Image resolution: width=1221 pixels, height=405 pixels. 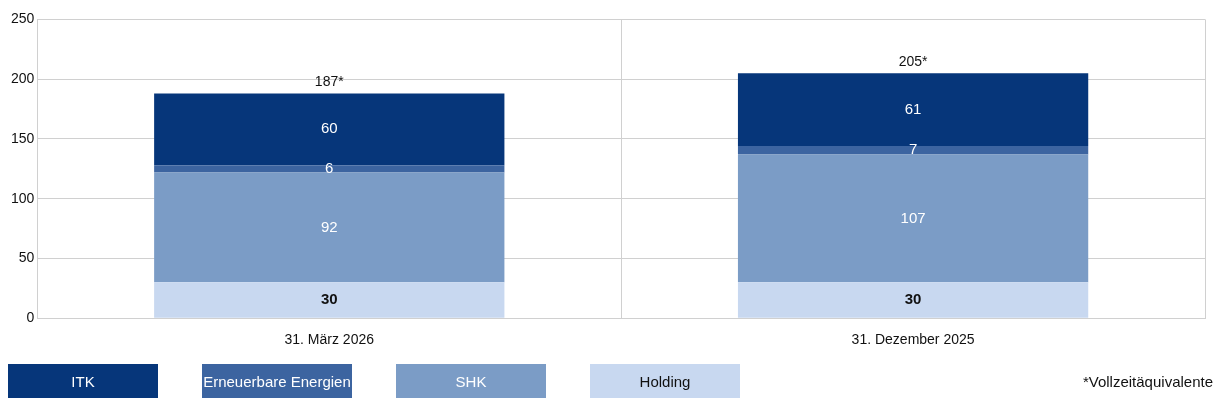 What do you see at coordinates (23, 78) in the screenshot?
I see `y-tick-label: 200` at bounding box center [23, 78].